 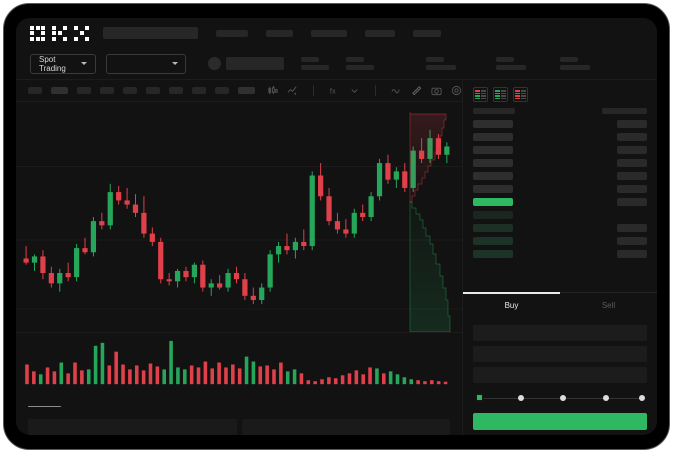 I want to click on buy-sell-tabs: Buy Sell, so click(x=560, y=305).